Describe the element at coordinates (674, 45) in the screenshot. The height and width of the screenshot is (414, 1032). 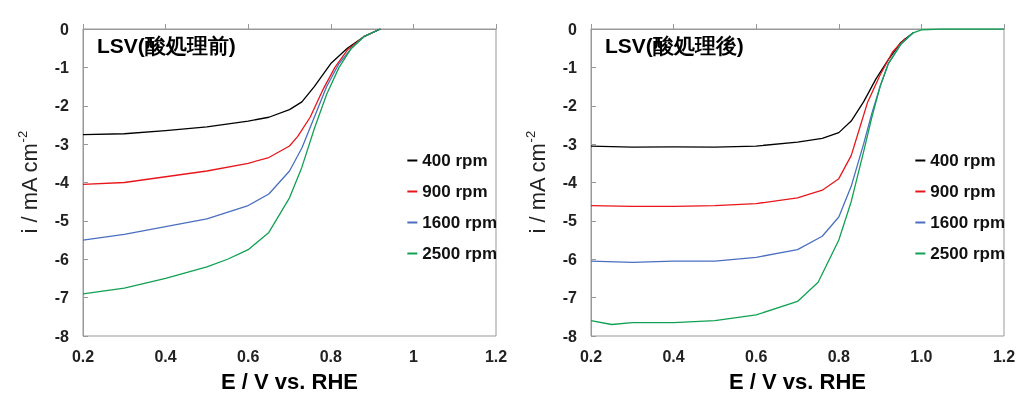
I see `chart-title: LSV(酸処理後)` at that location.